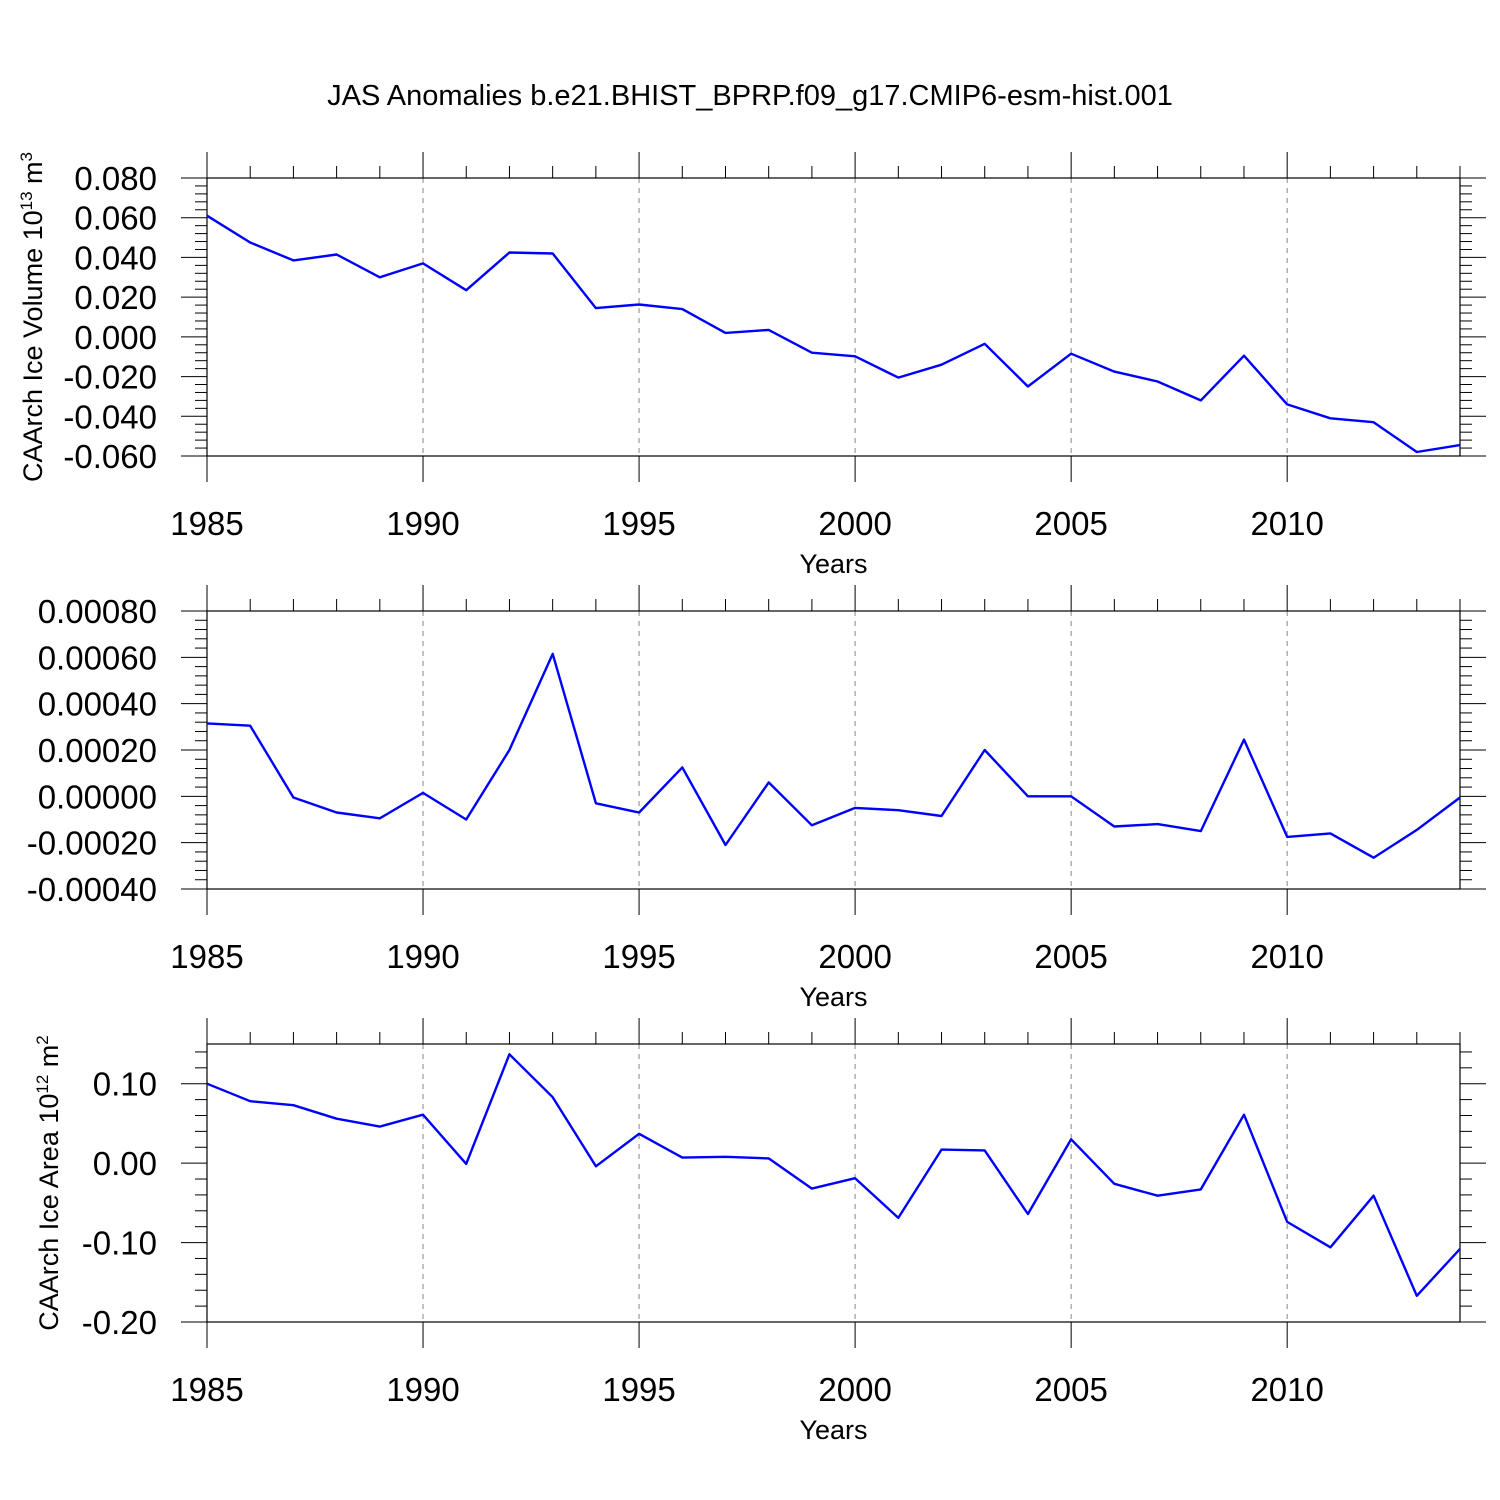 The width and height of the screenshot is (1500, 1500). I want to click on y-tick-label: 0.020, so click(115, 297).